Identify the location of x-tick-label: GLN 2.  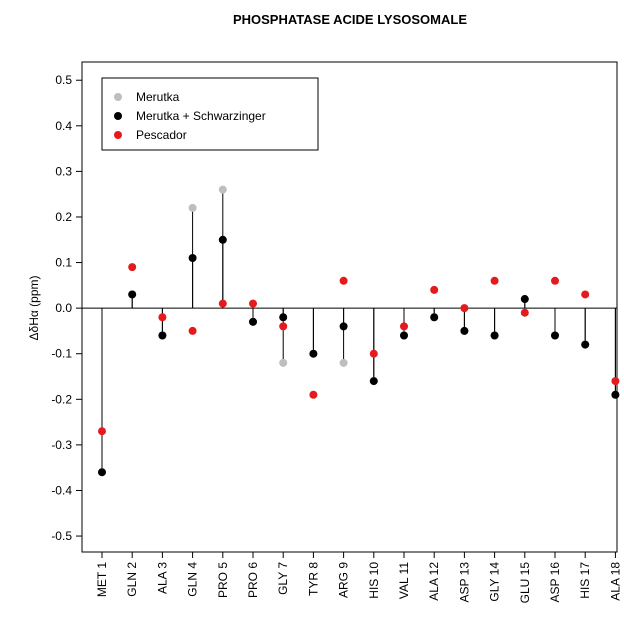
(132, 579).